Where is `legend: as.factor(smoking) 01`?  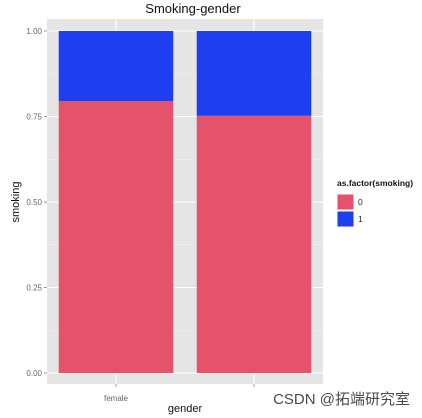 legend: as.factor(smoking) 01 is located at coordinates (374, 203).